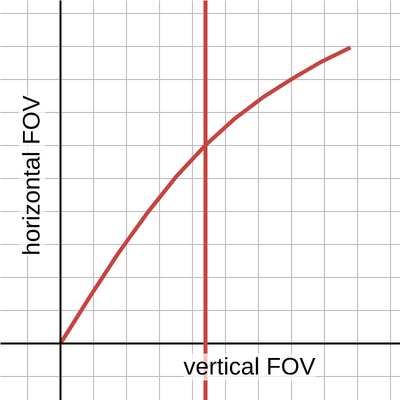 This screenshot has height=400, width=400. I want to click on x-axis-title: vertical FOV, so click(250, 367).